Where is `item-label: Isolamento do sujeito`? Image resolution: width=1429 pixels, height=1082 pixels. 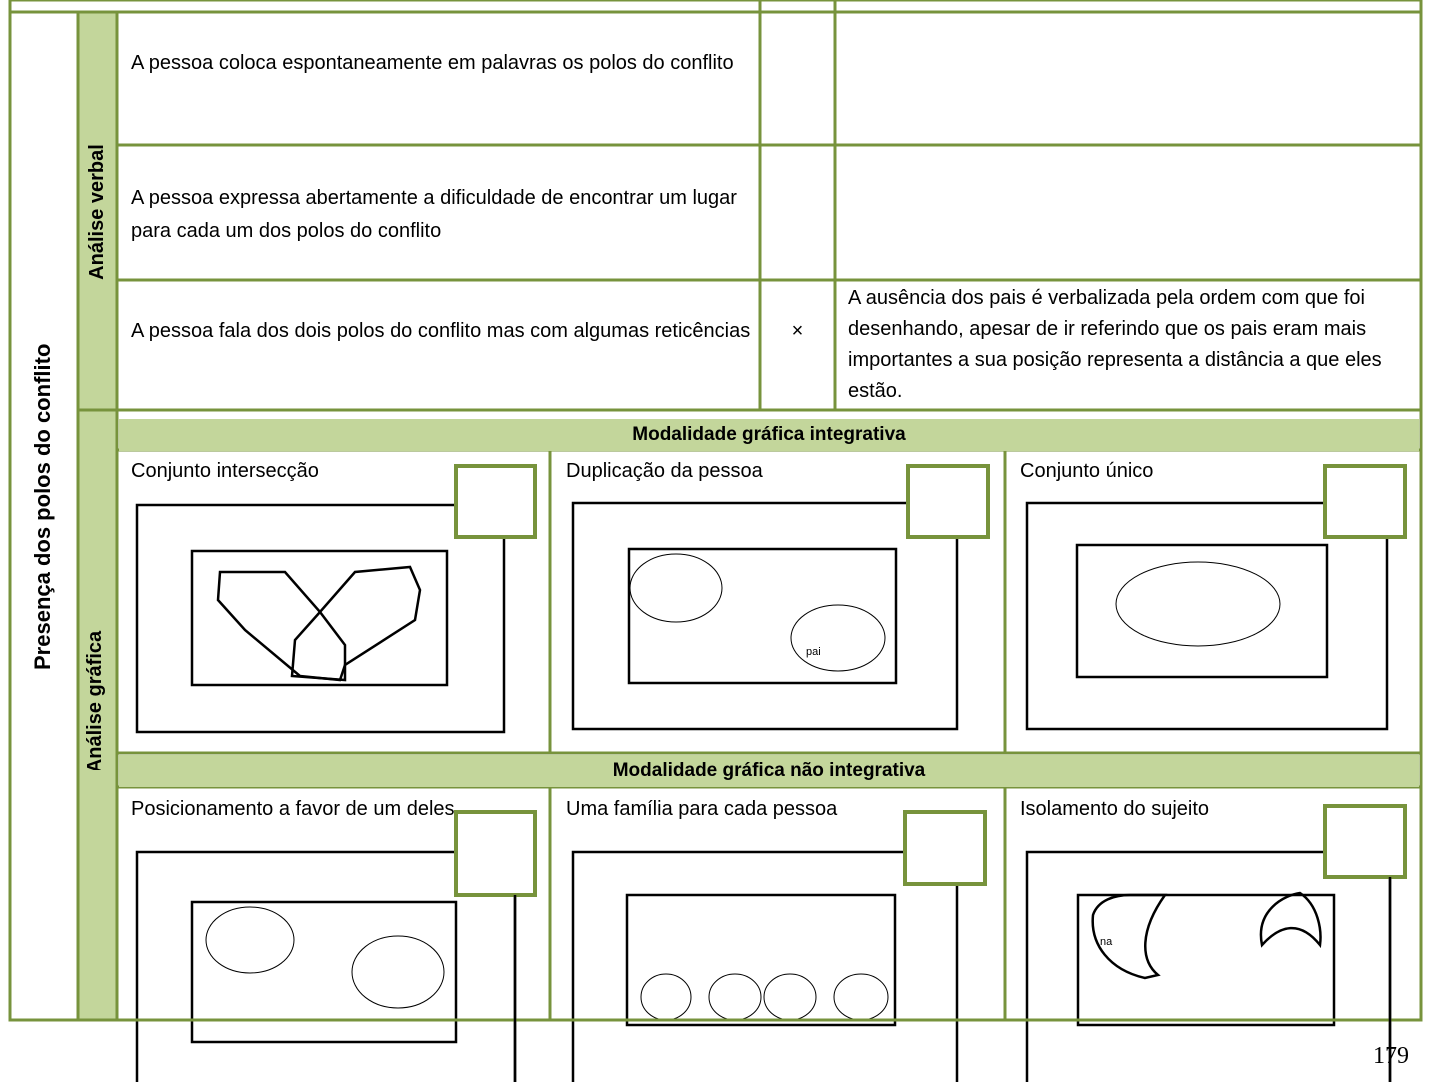
item-label: Isolamento do sujeito is located at coordinates (1115, 809).